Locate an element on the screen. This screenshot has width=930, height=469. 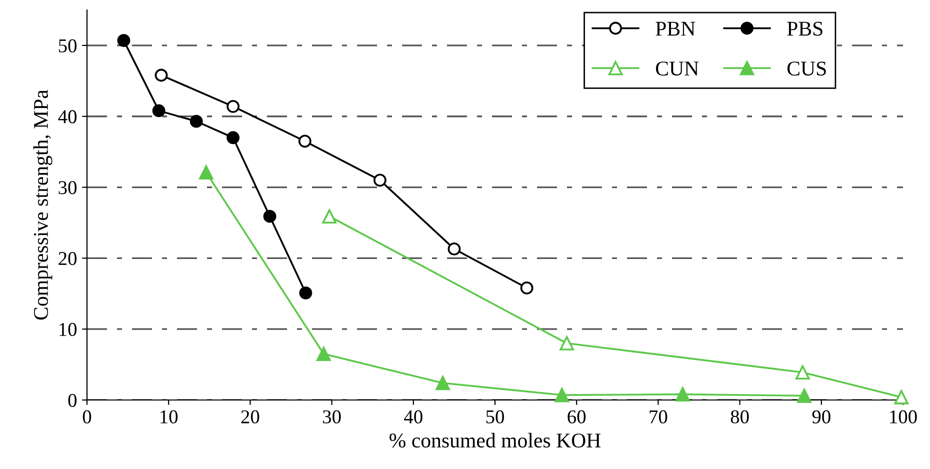
y-tick-label: 20 is located at coordinates (67, 259).